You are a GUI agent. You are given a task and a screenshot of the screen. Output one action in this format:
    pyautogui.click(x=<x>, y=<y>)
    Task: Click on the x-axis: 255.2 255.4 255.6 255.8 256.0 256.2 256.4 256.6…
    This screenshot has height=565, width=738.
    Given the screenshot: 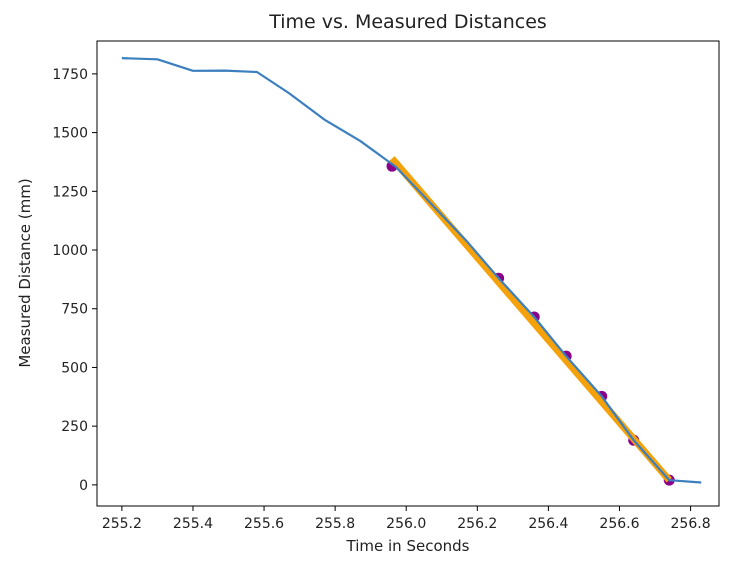 What is the action you would take?
    pyautogui.click(x=406, y=519)
    